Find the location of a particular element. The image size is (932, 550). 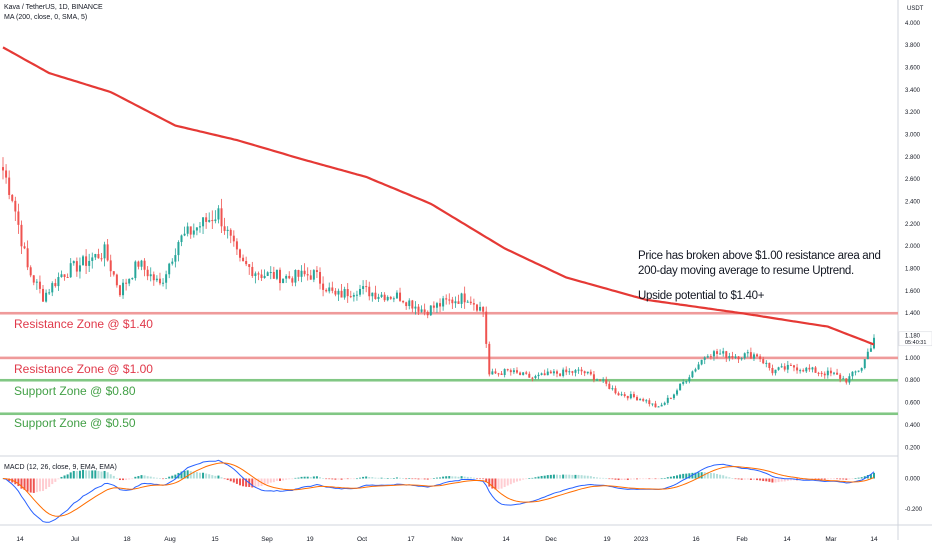

time-tick-label: Sep is located at coordinates (267, 539).